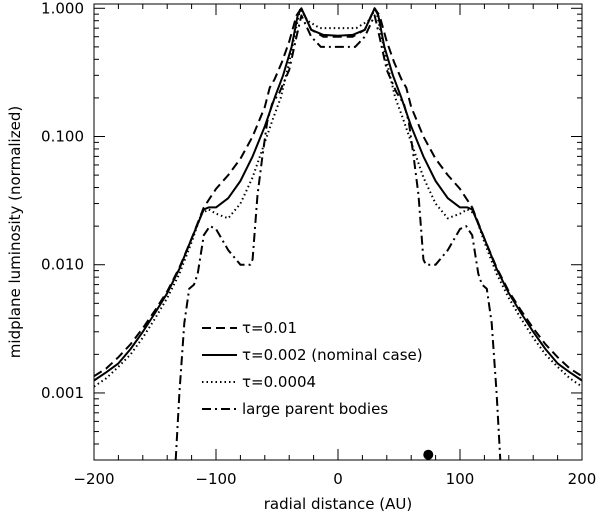  What do you see at coordinates (460, 479) in the screenshot?
I see `x-tick-label: 100` at bounding box center [460, 479].